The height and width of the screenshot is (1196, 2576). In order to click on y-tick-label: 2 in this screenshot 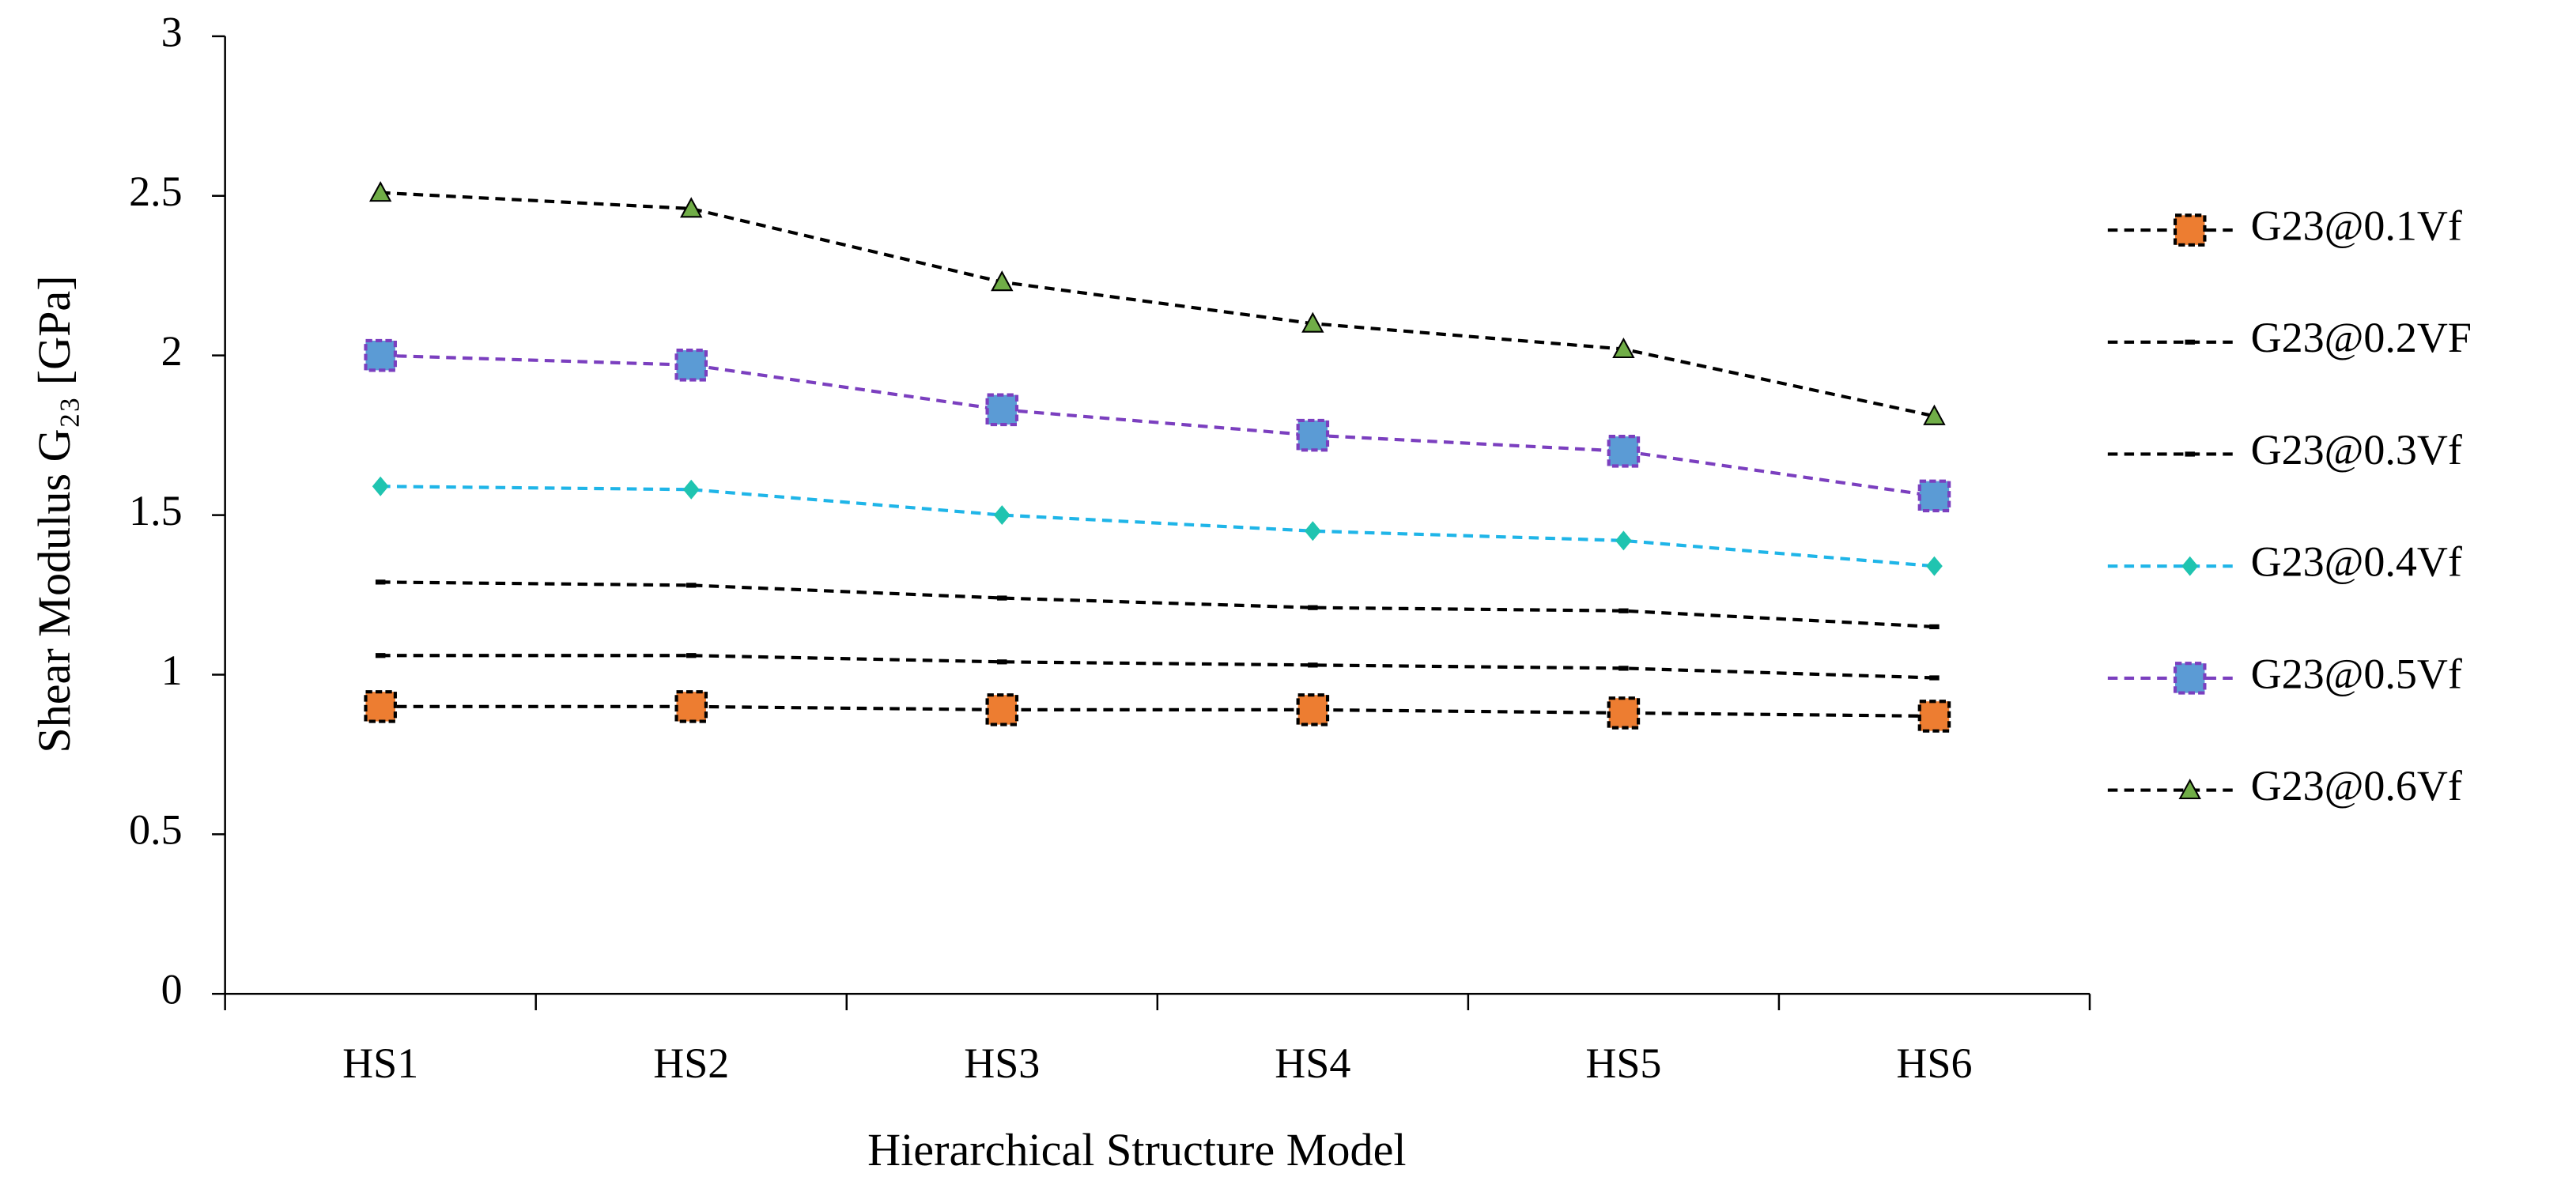, I will do `click(172, 351)`.